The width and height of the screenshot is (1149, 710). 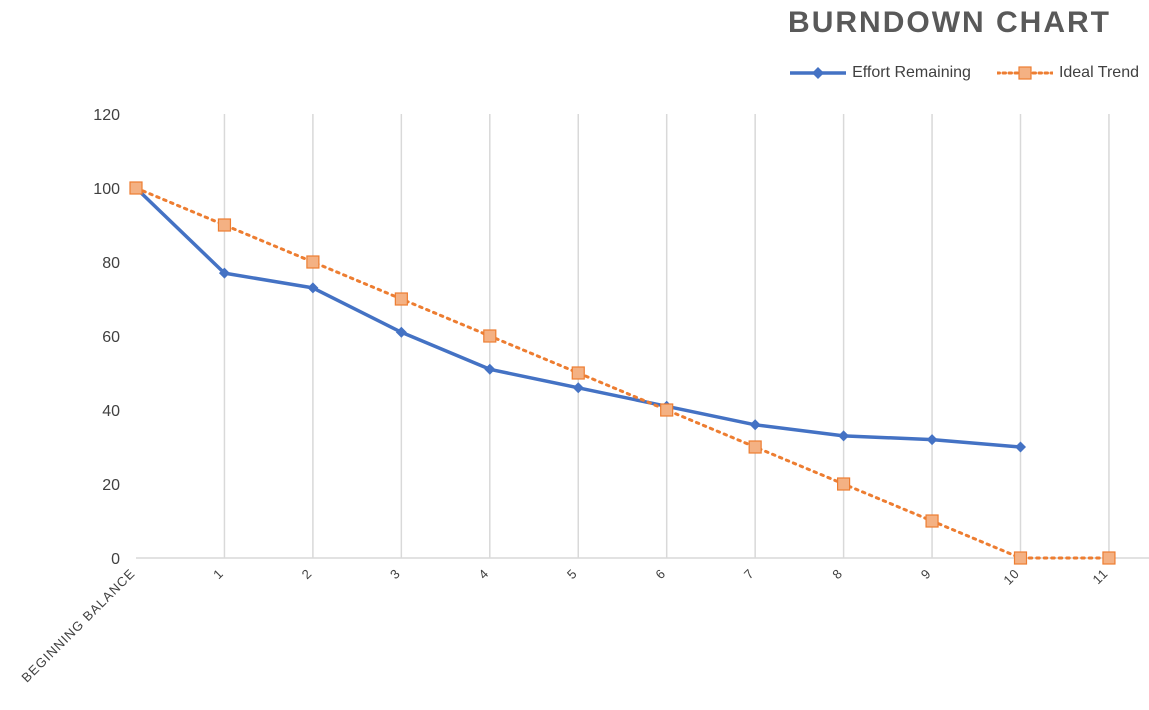 I want to click on y-tick-label: 60, so click(x=111, y=337).